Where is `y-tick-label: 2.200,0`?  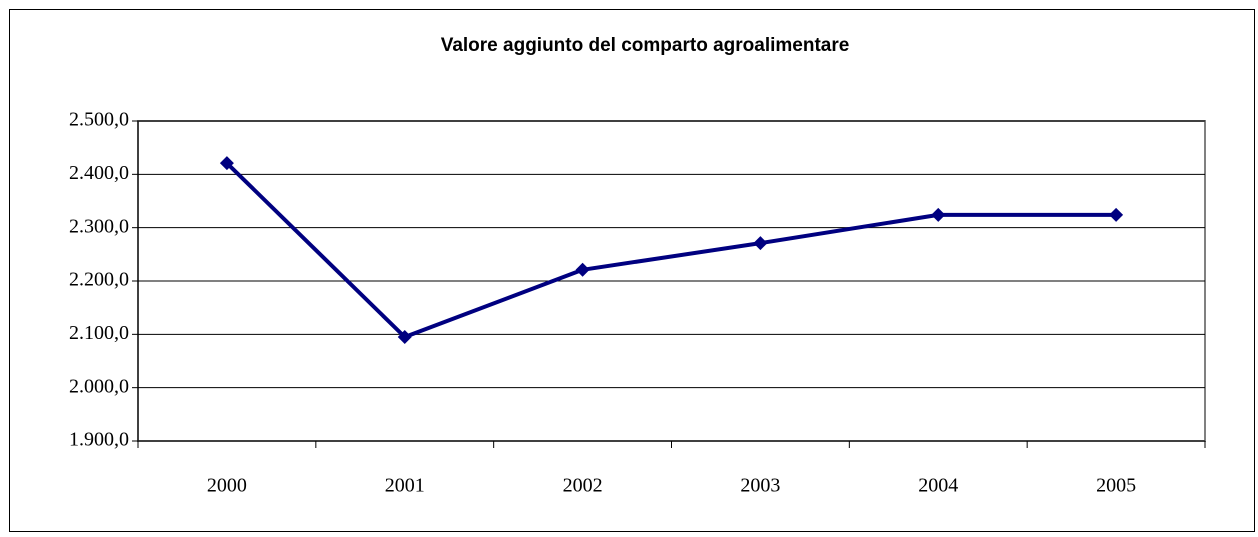
y-tick-label: 2.200,0 is located at coordinates (99, 280).